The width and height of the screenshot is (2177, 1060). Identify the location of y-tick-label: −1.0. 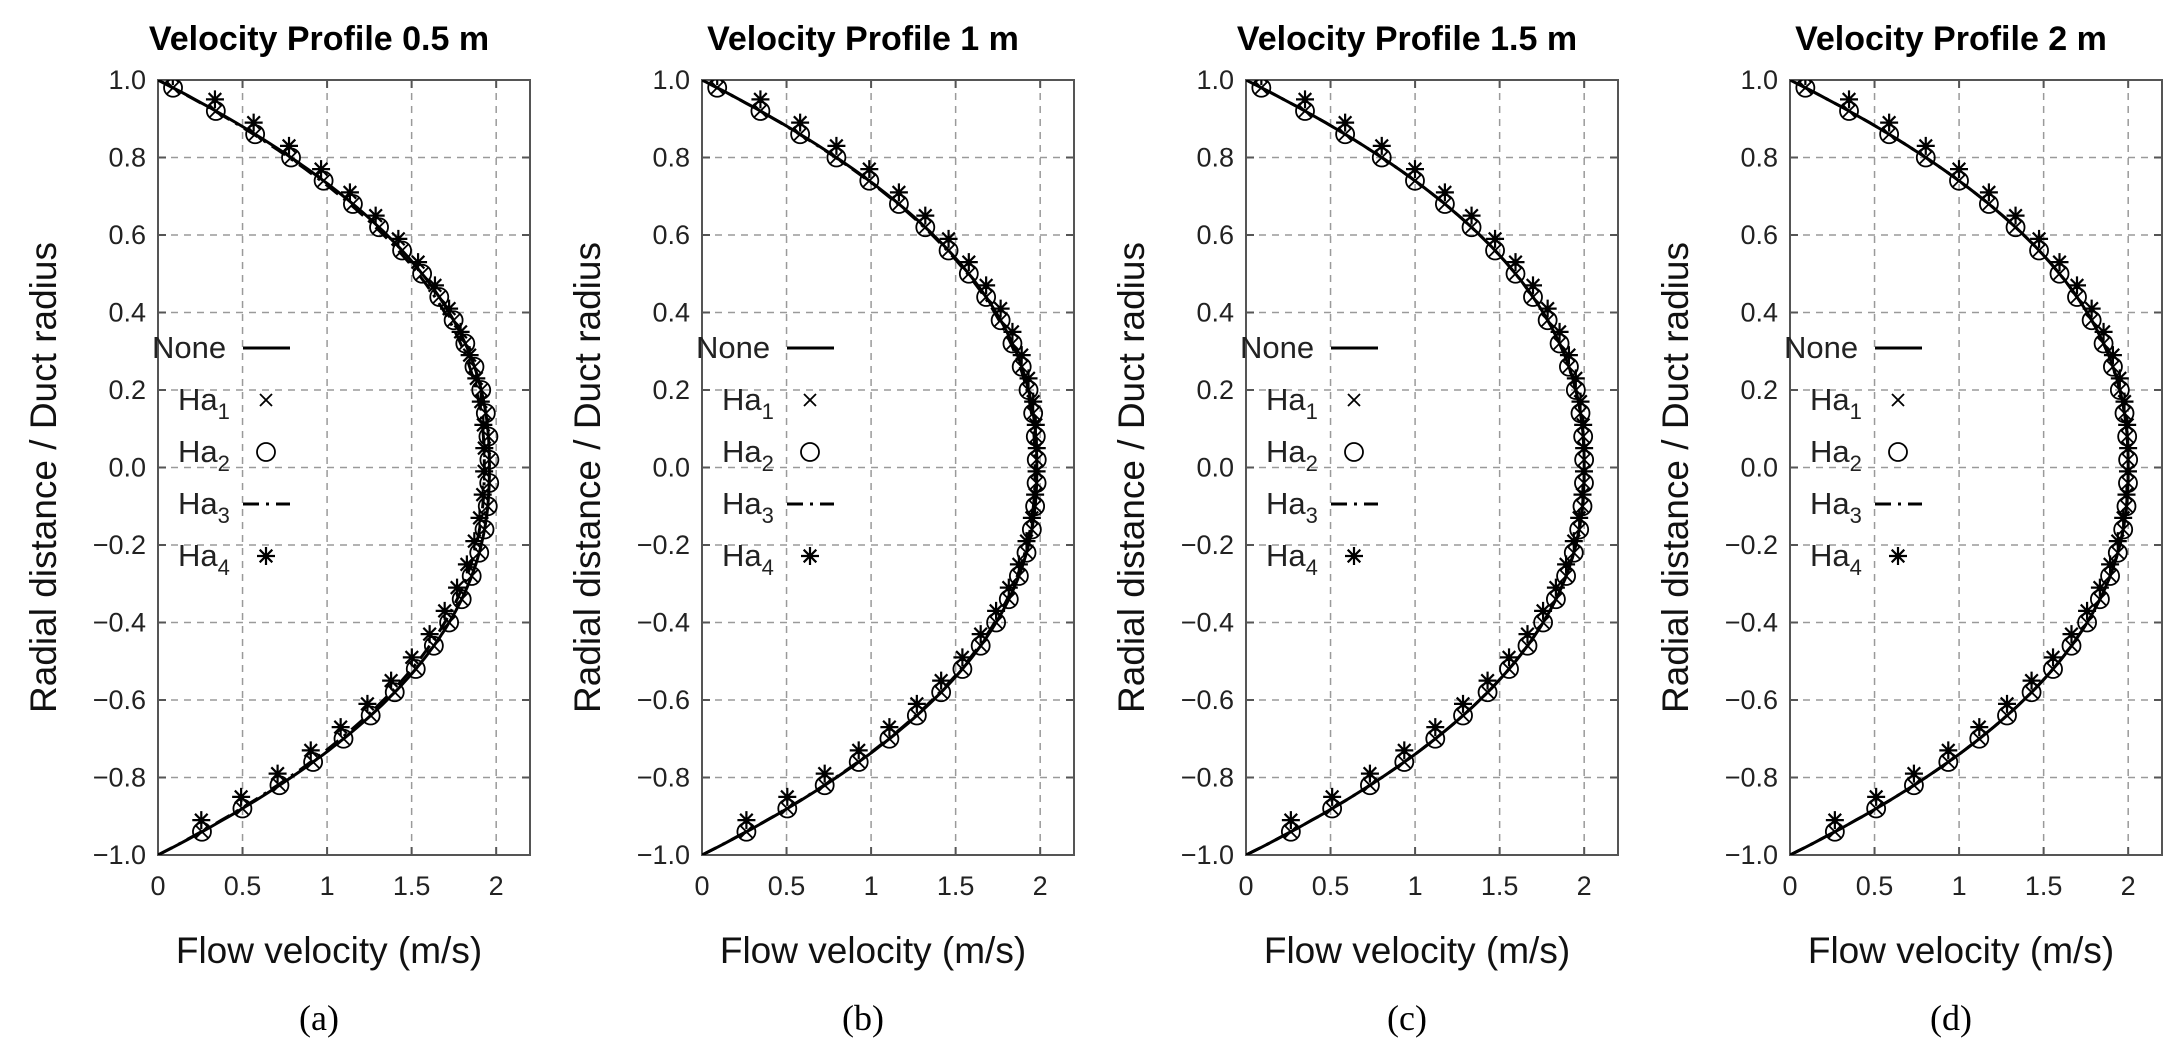
(119, 855).